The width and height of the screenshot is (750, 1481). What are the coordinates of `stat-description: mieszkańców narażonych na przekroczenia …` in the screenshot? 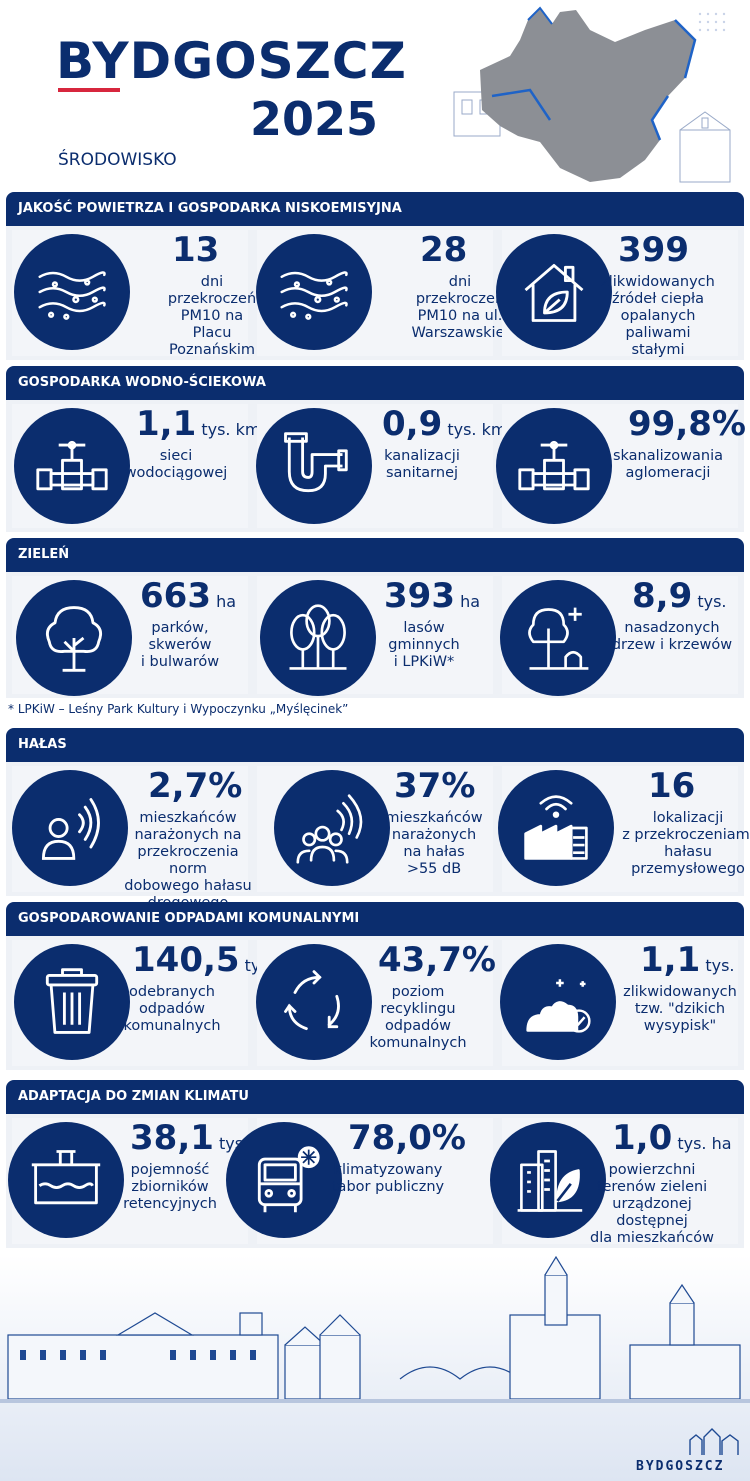 It's located at (188, 860).